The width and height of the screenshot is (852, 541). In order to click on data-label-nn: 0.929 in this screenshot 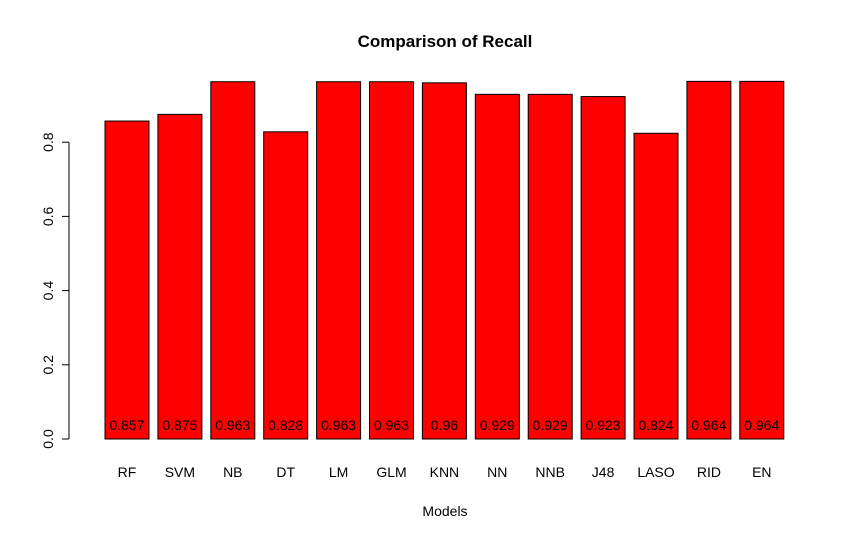, I will do `click(497, 425)`.